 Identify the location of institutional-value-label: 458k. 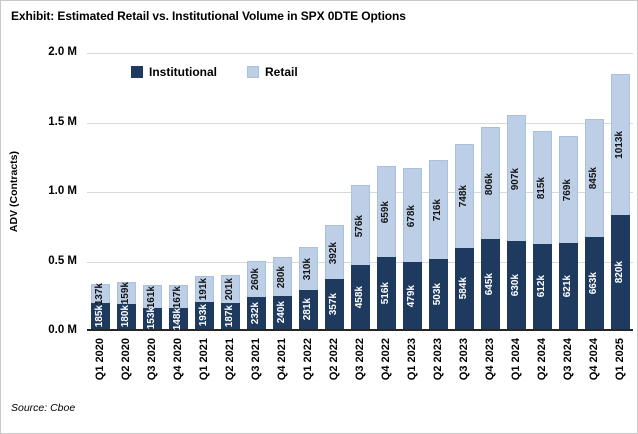
(359, 297).